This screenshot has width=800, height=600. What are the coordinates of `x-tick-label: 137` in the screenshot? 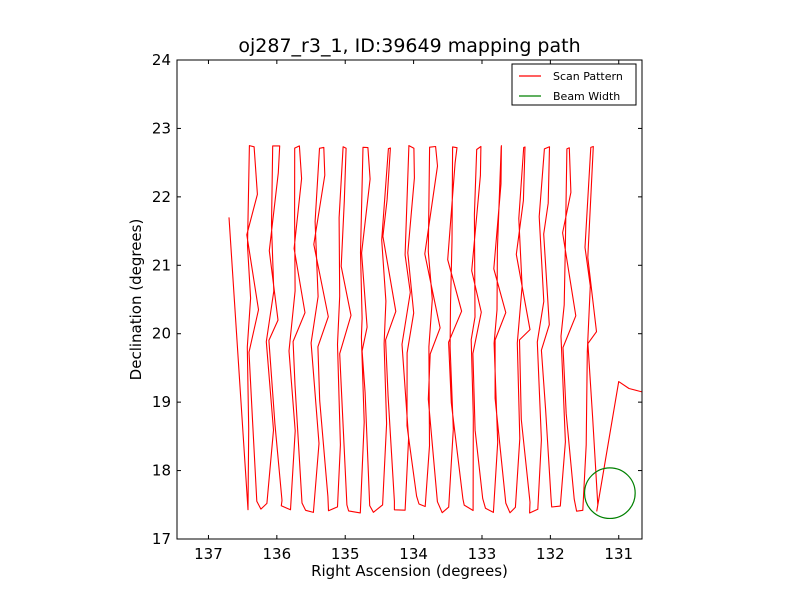 It's located at (208, 554).